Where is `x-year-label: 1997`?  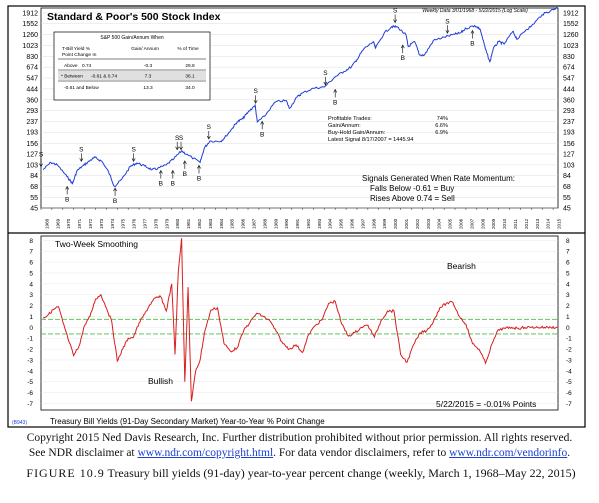
x-year-label: 1997 is located at coordinates (362, 223).